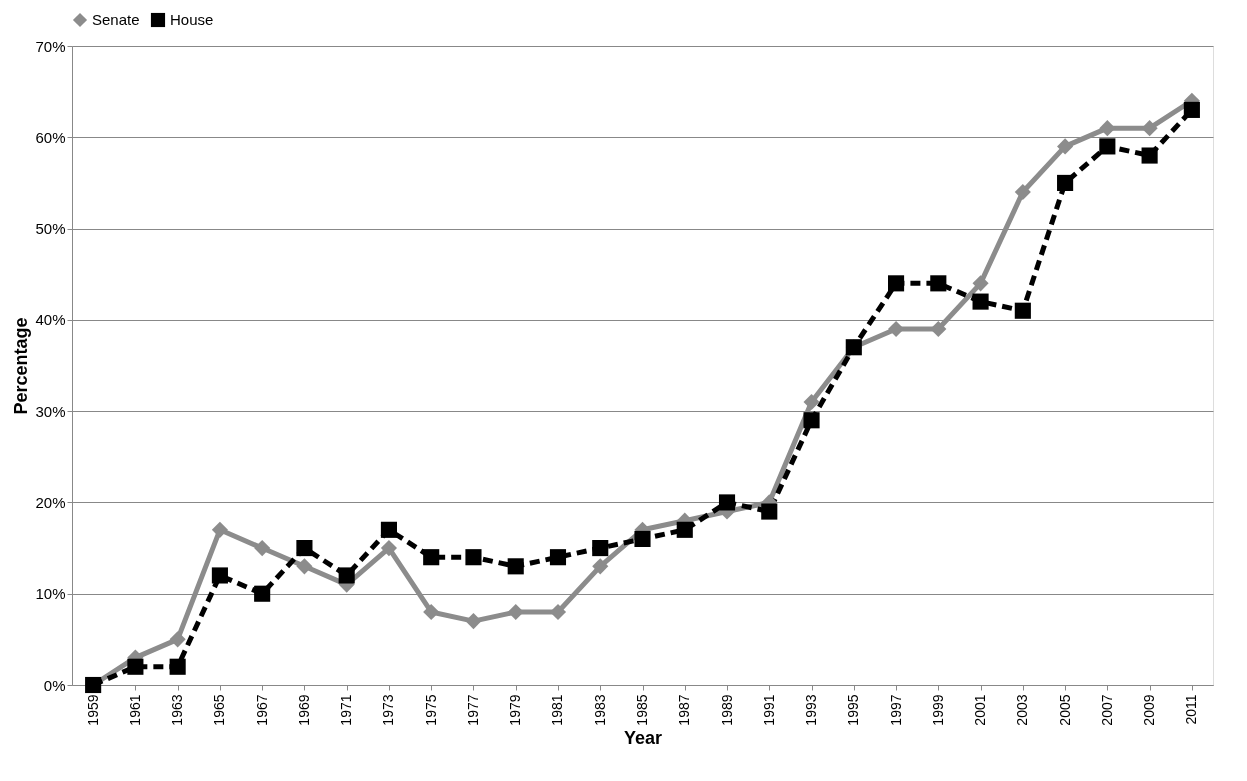 The image size is (1247, 781). I want to click on x-tick-label: 1983, so click(599, 710).